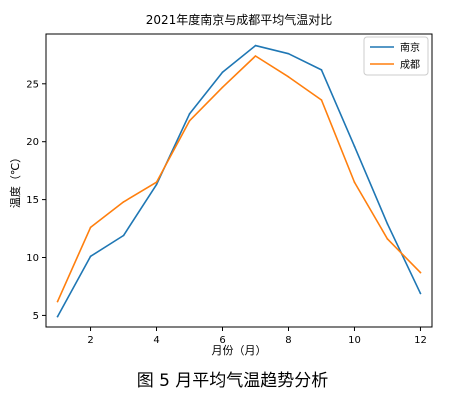  Describe the element at coordinates (90, 340) in the screenshot. I see `x-tick-label-2: 2` at that location.